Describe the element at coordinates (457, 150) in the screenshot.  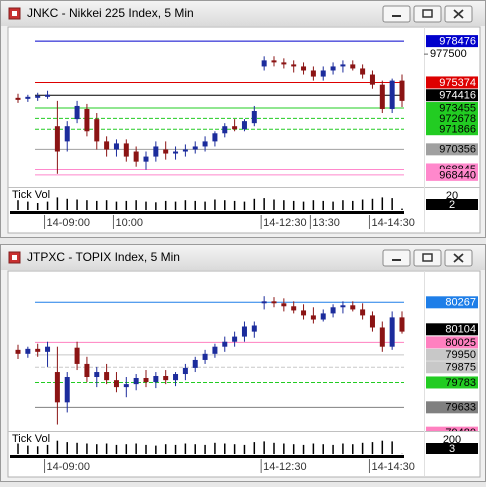
I see `price-label: 970356` at that location.